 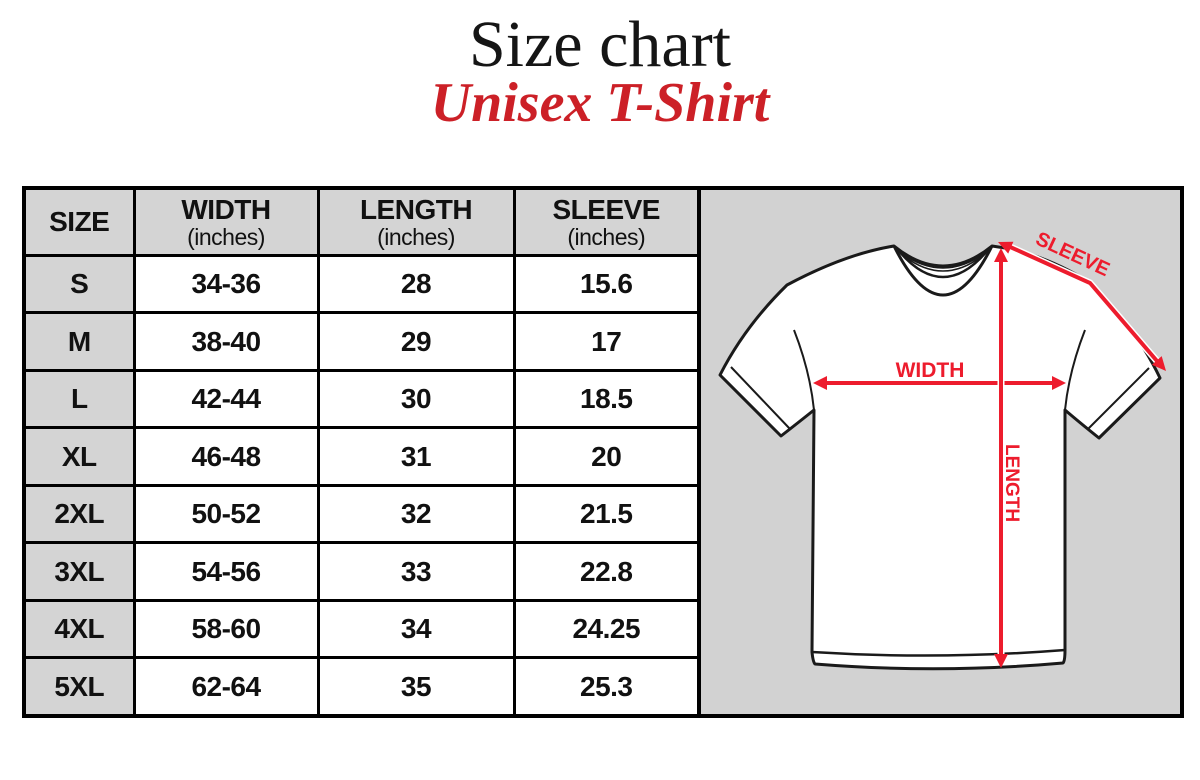 What do you see at coordinates (606, 209) in the screenshot?
I see `column-label: SLEEVE` at bounding box center [606, 209].